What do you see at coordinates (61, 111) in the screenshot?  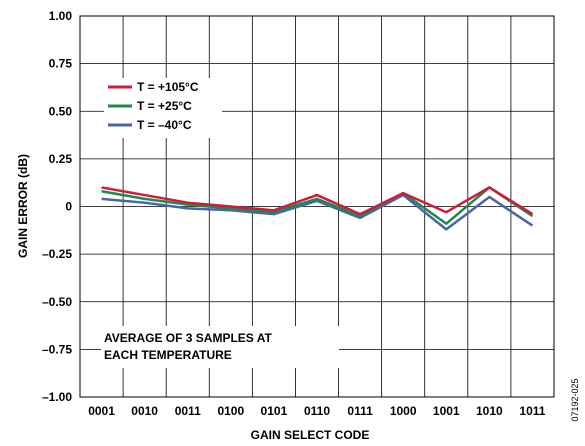 I see `y-tick-label: 0.50` at bounding box center [61, 111].